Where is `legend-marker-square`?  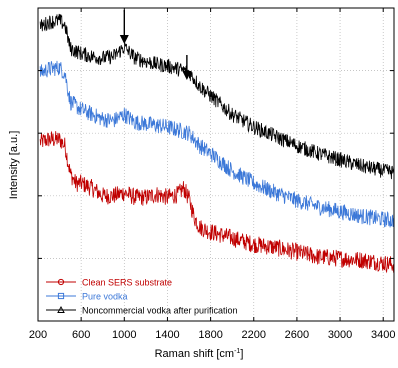
legend-marker-square is located at coordinates (61, 296).